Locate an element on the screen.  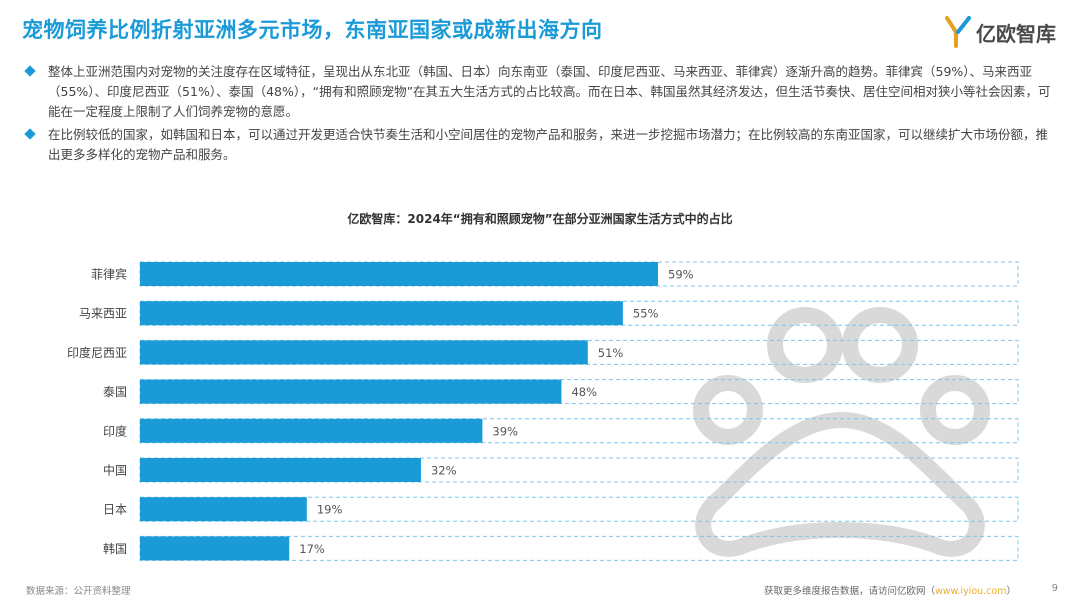
value-label: 19% is located at coordinates (330, 510).